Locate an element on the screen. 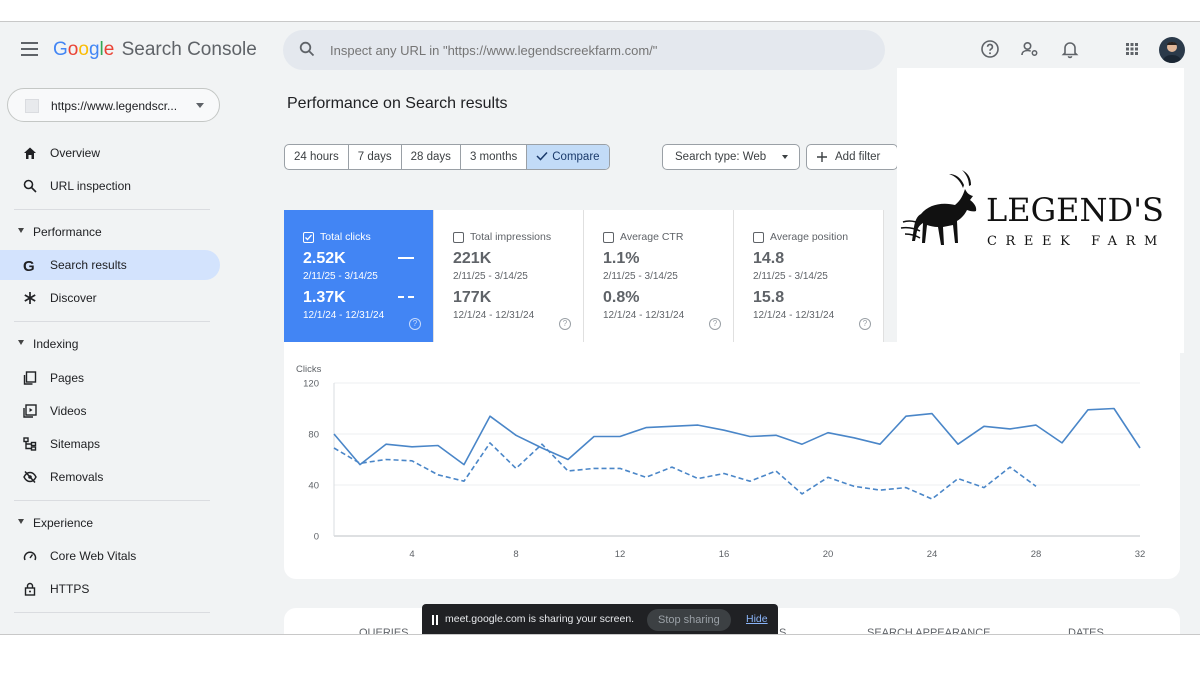 Image resolution: width=1200 pixels, height=675 pixels. apps-grid-icon is located at coordinates (1132, 49).